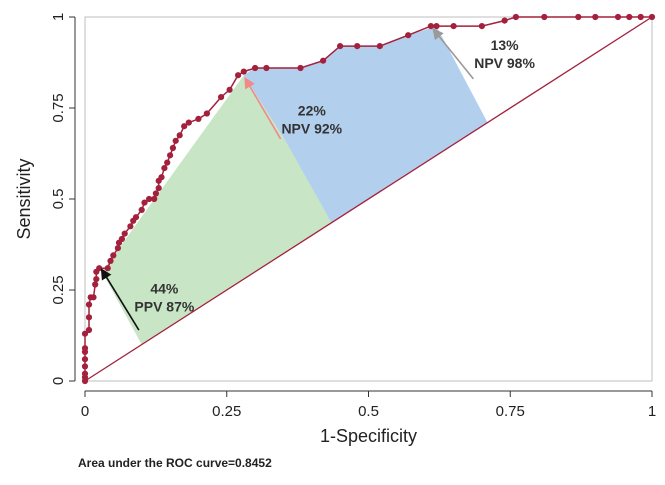 The height and width of the screenshot is (485, 665). Describe the element at coordinates (58, 17) in the screenshot. I see `y-tick-label: 1` at that location.